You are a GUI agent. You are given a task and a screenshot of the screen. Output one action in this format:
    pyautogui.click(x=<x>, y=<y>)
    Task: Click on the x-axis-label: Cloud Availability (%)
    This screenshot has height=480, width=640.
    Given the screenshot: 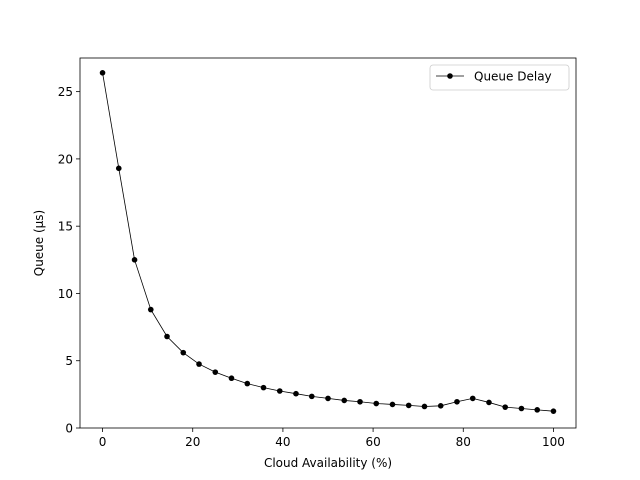 What is the action you would take?
    pyautogui.click(x=328, y=463)
    